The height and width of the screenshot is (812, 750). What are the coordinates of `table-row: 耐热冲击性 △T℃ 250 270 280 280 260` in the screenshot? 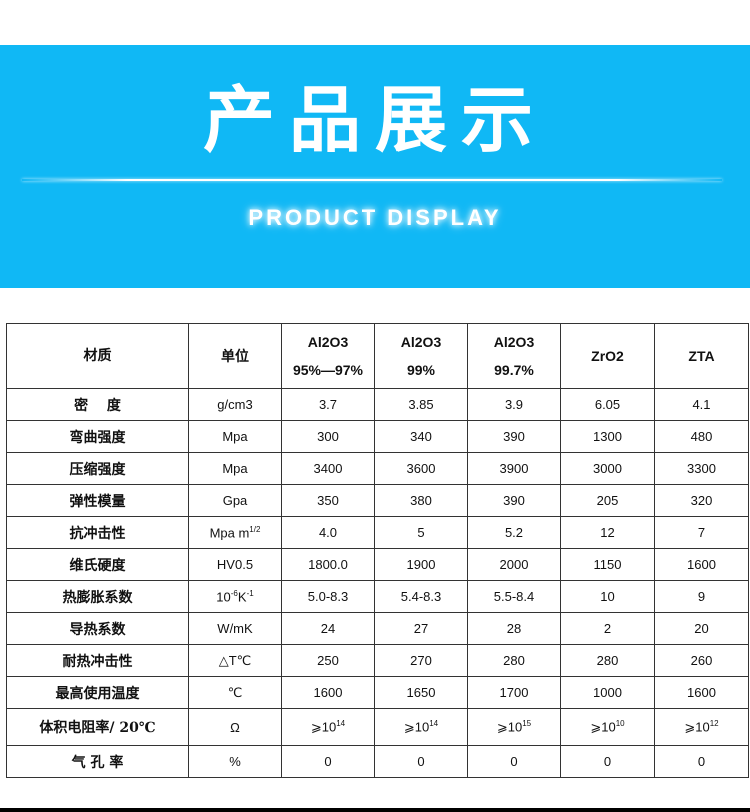 It's located at (377, 660).